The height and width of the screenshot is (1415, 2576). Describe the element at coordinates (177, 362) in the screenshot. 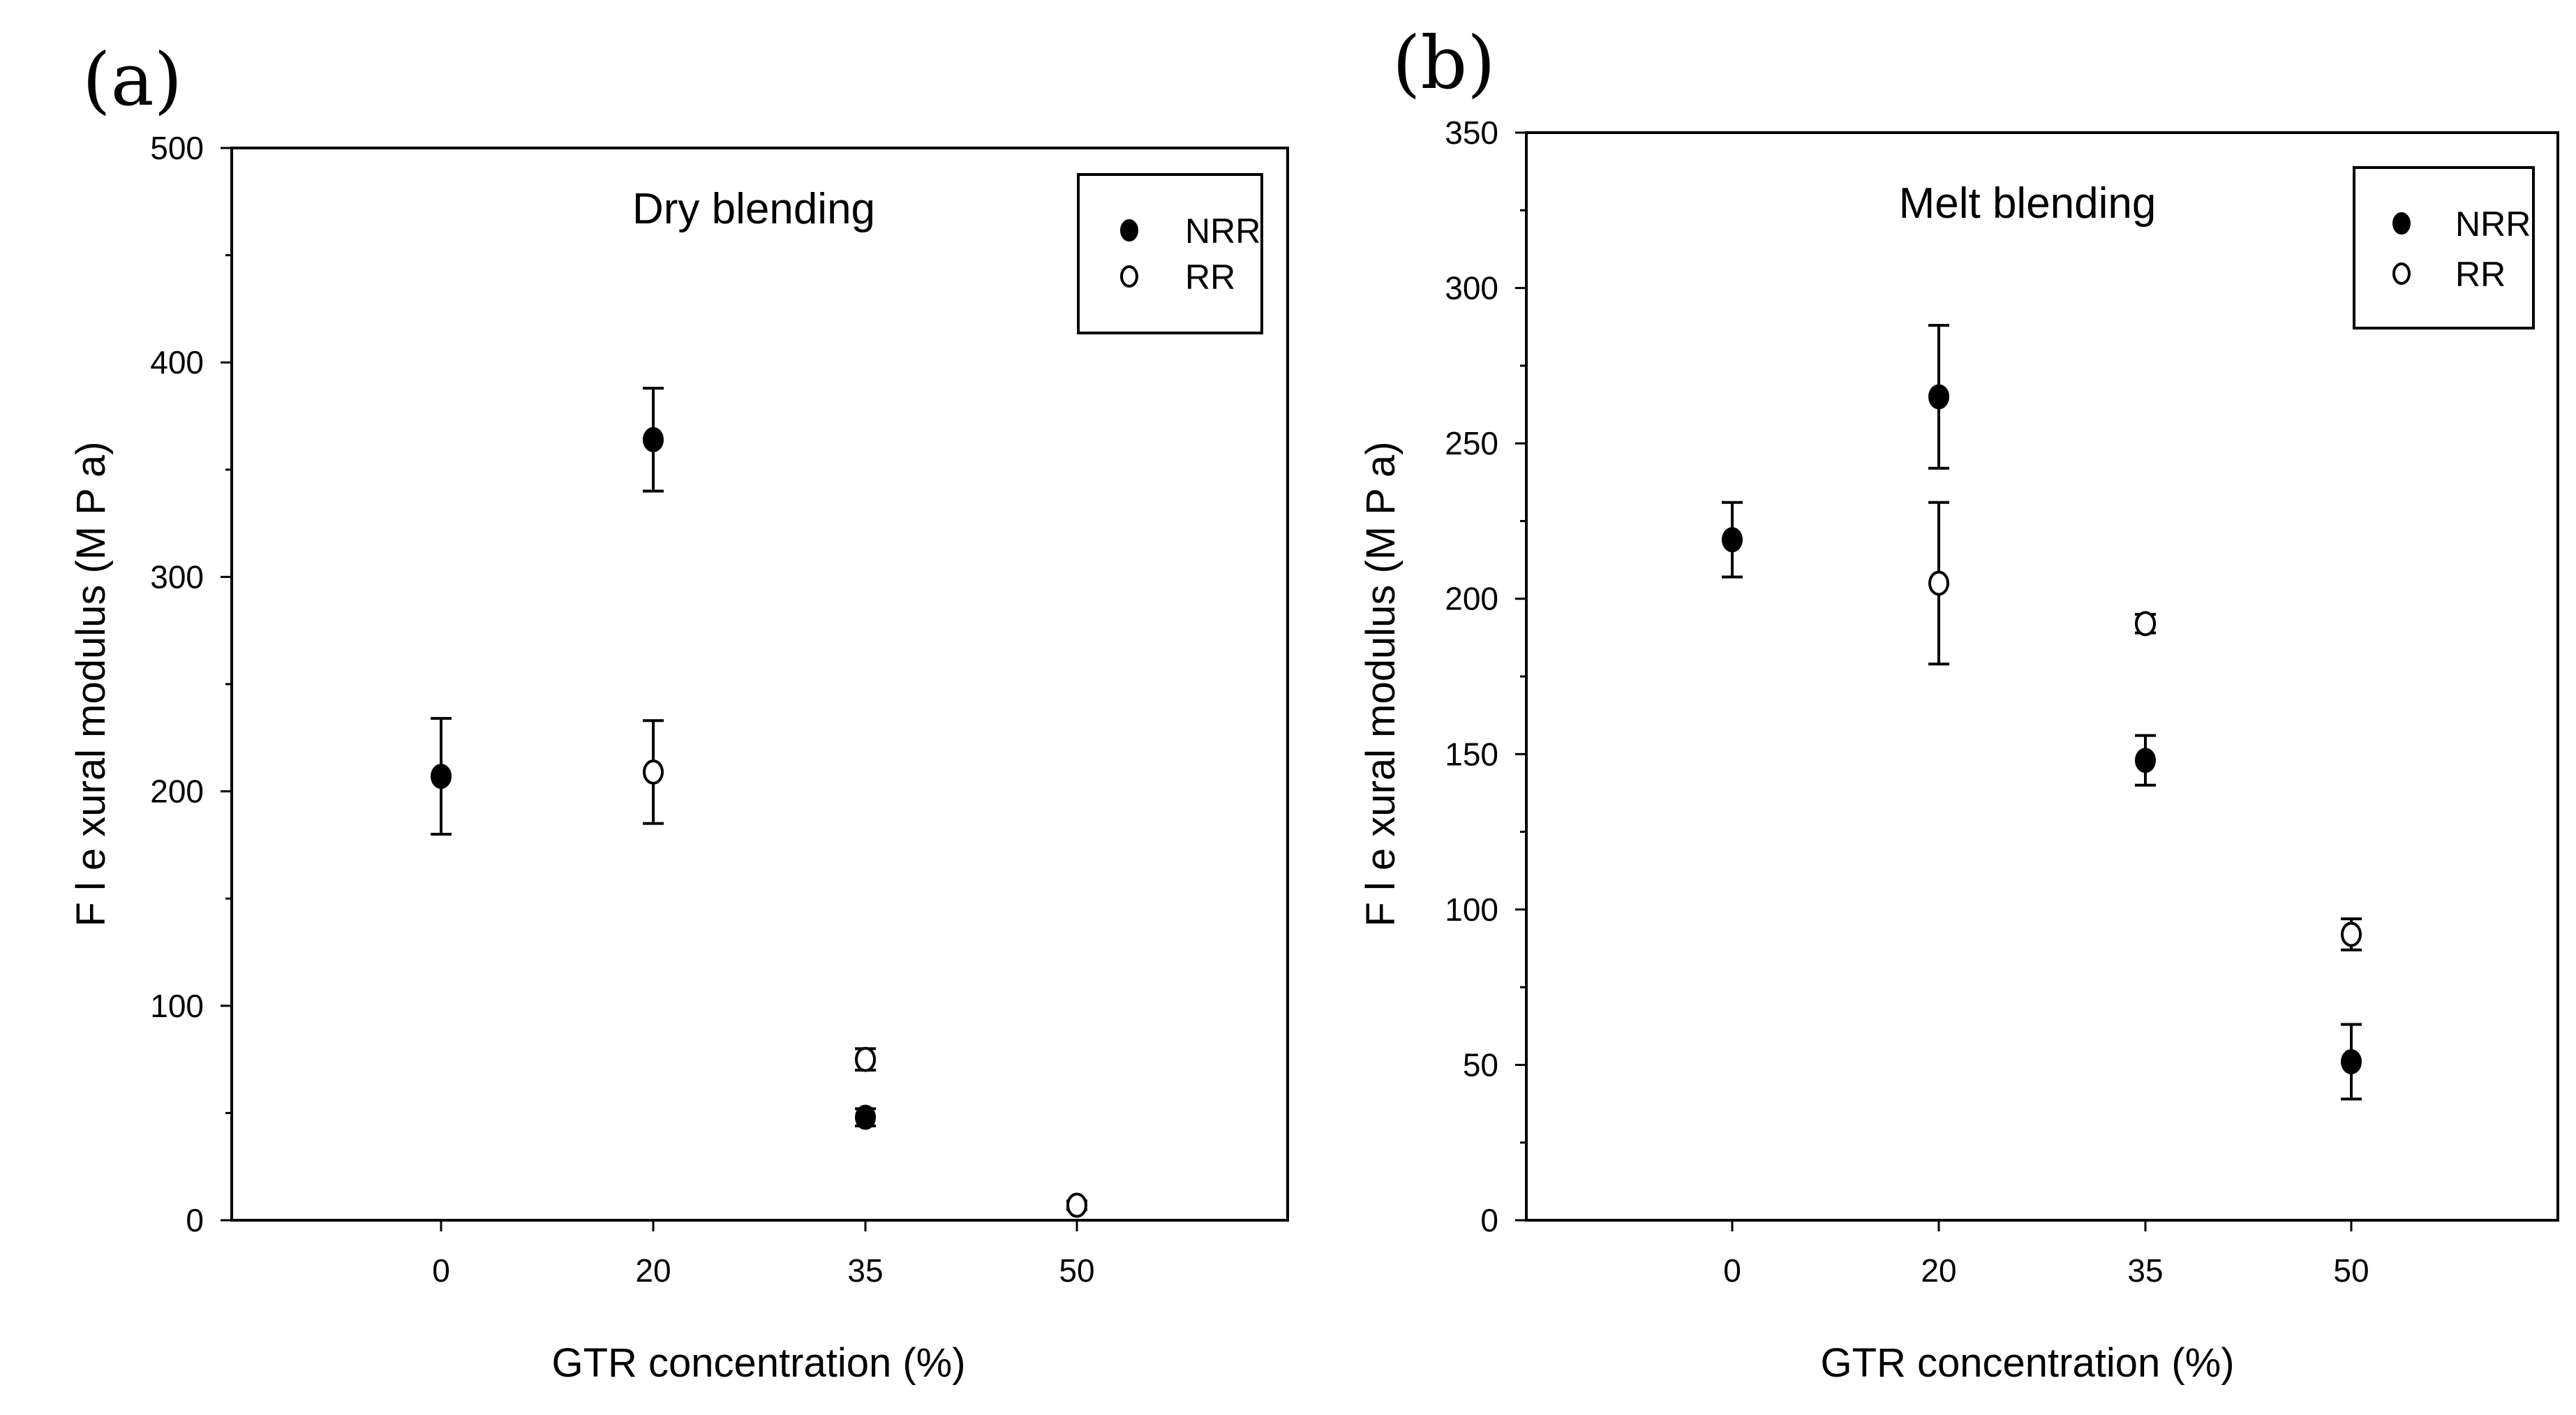

I see `y-tick-label: 400` at that location.